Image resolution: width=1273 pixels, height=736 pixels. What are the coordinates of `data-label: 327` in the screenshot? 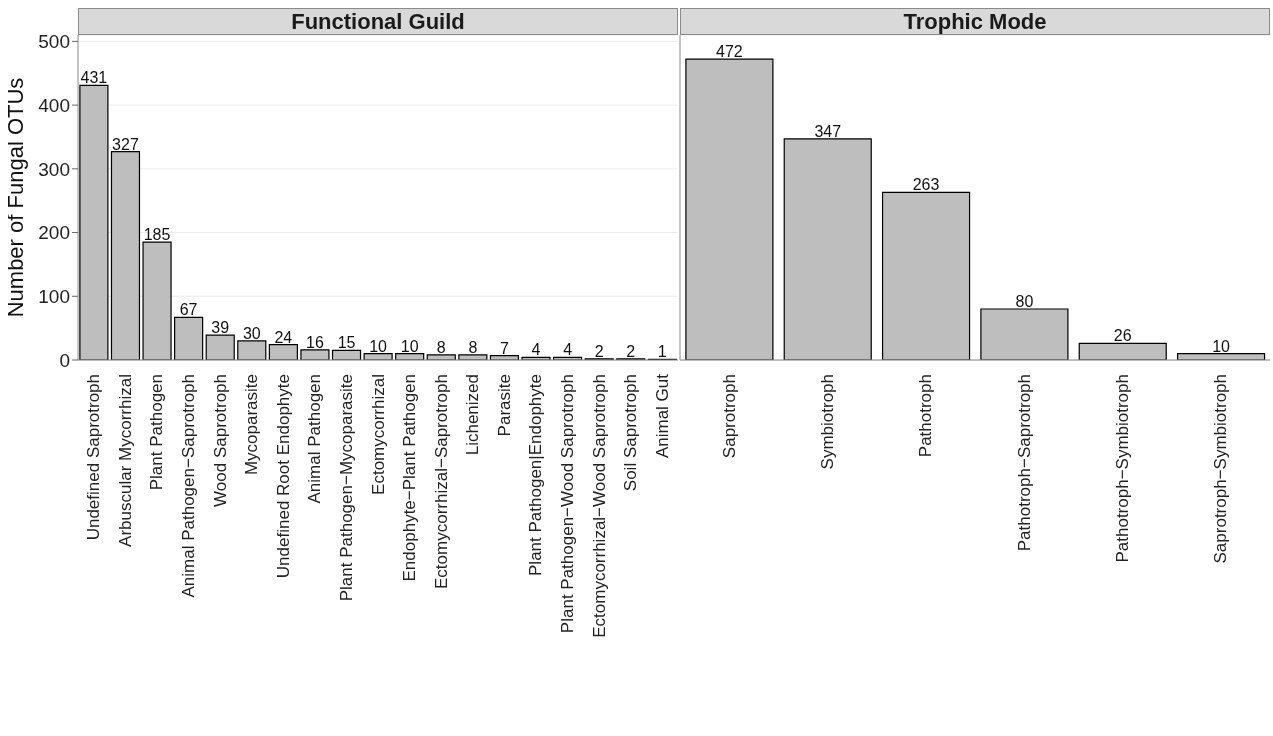 It's located at (125, 144).